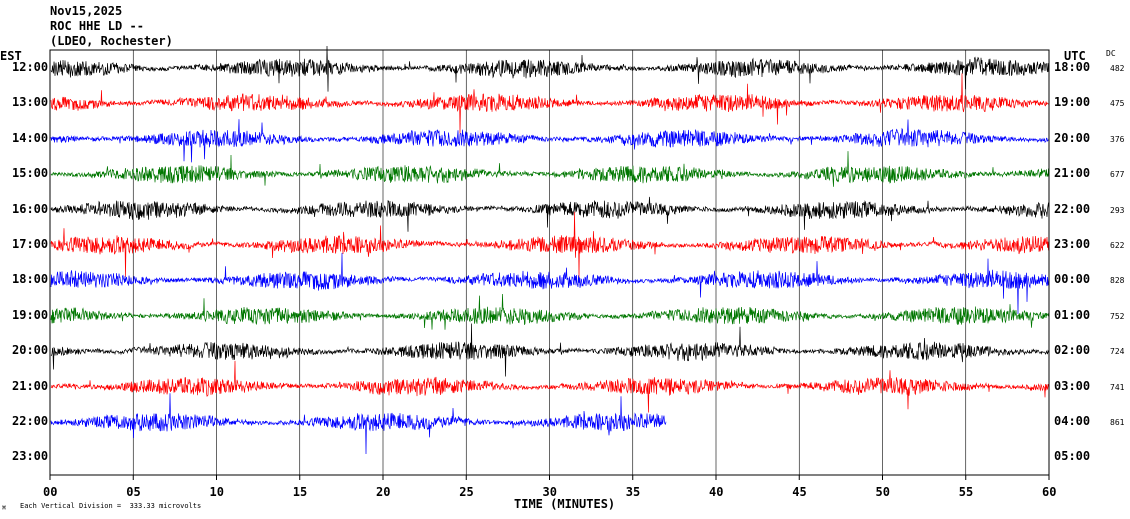 The height and width of the screenshot is (519, 1130). I want to click on est-hour-label: 13:00, so click(30, 102).